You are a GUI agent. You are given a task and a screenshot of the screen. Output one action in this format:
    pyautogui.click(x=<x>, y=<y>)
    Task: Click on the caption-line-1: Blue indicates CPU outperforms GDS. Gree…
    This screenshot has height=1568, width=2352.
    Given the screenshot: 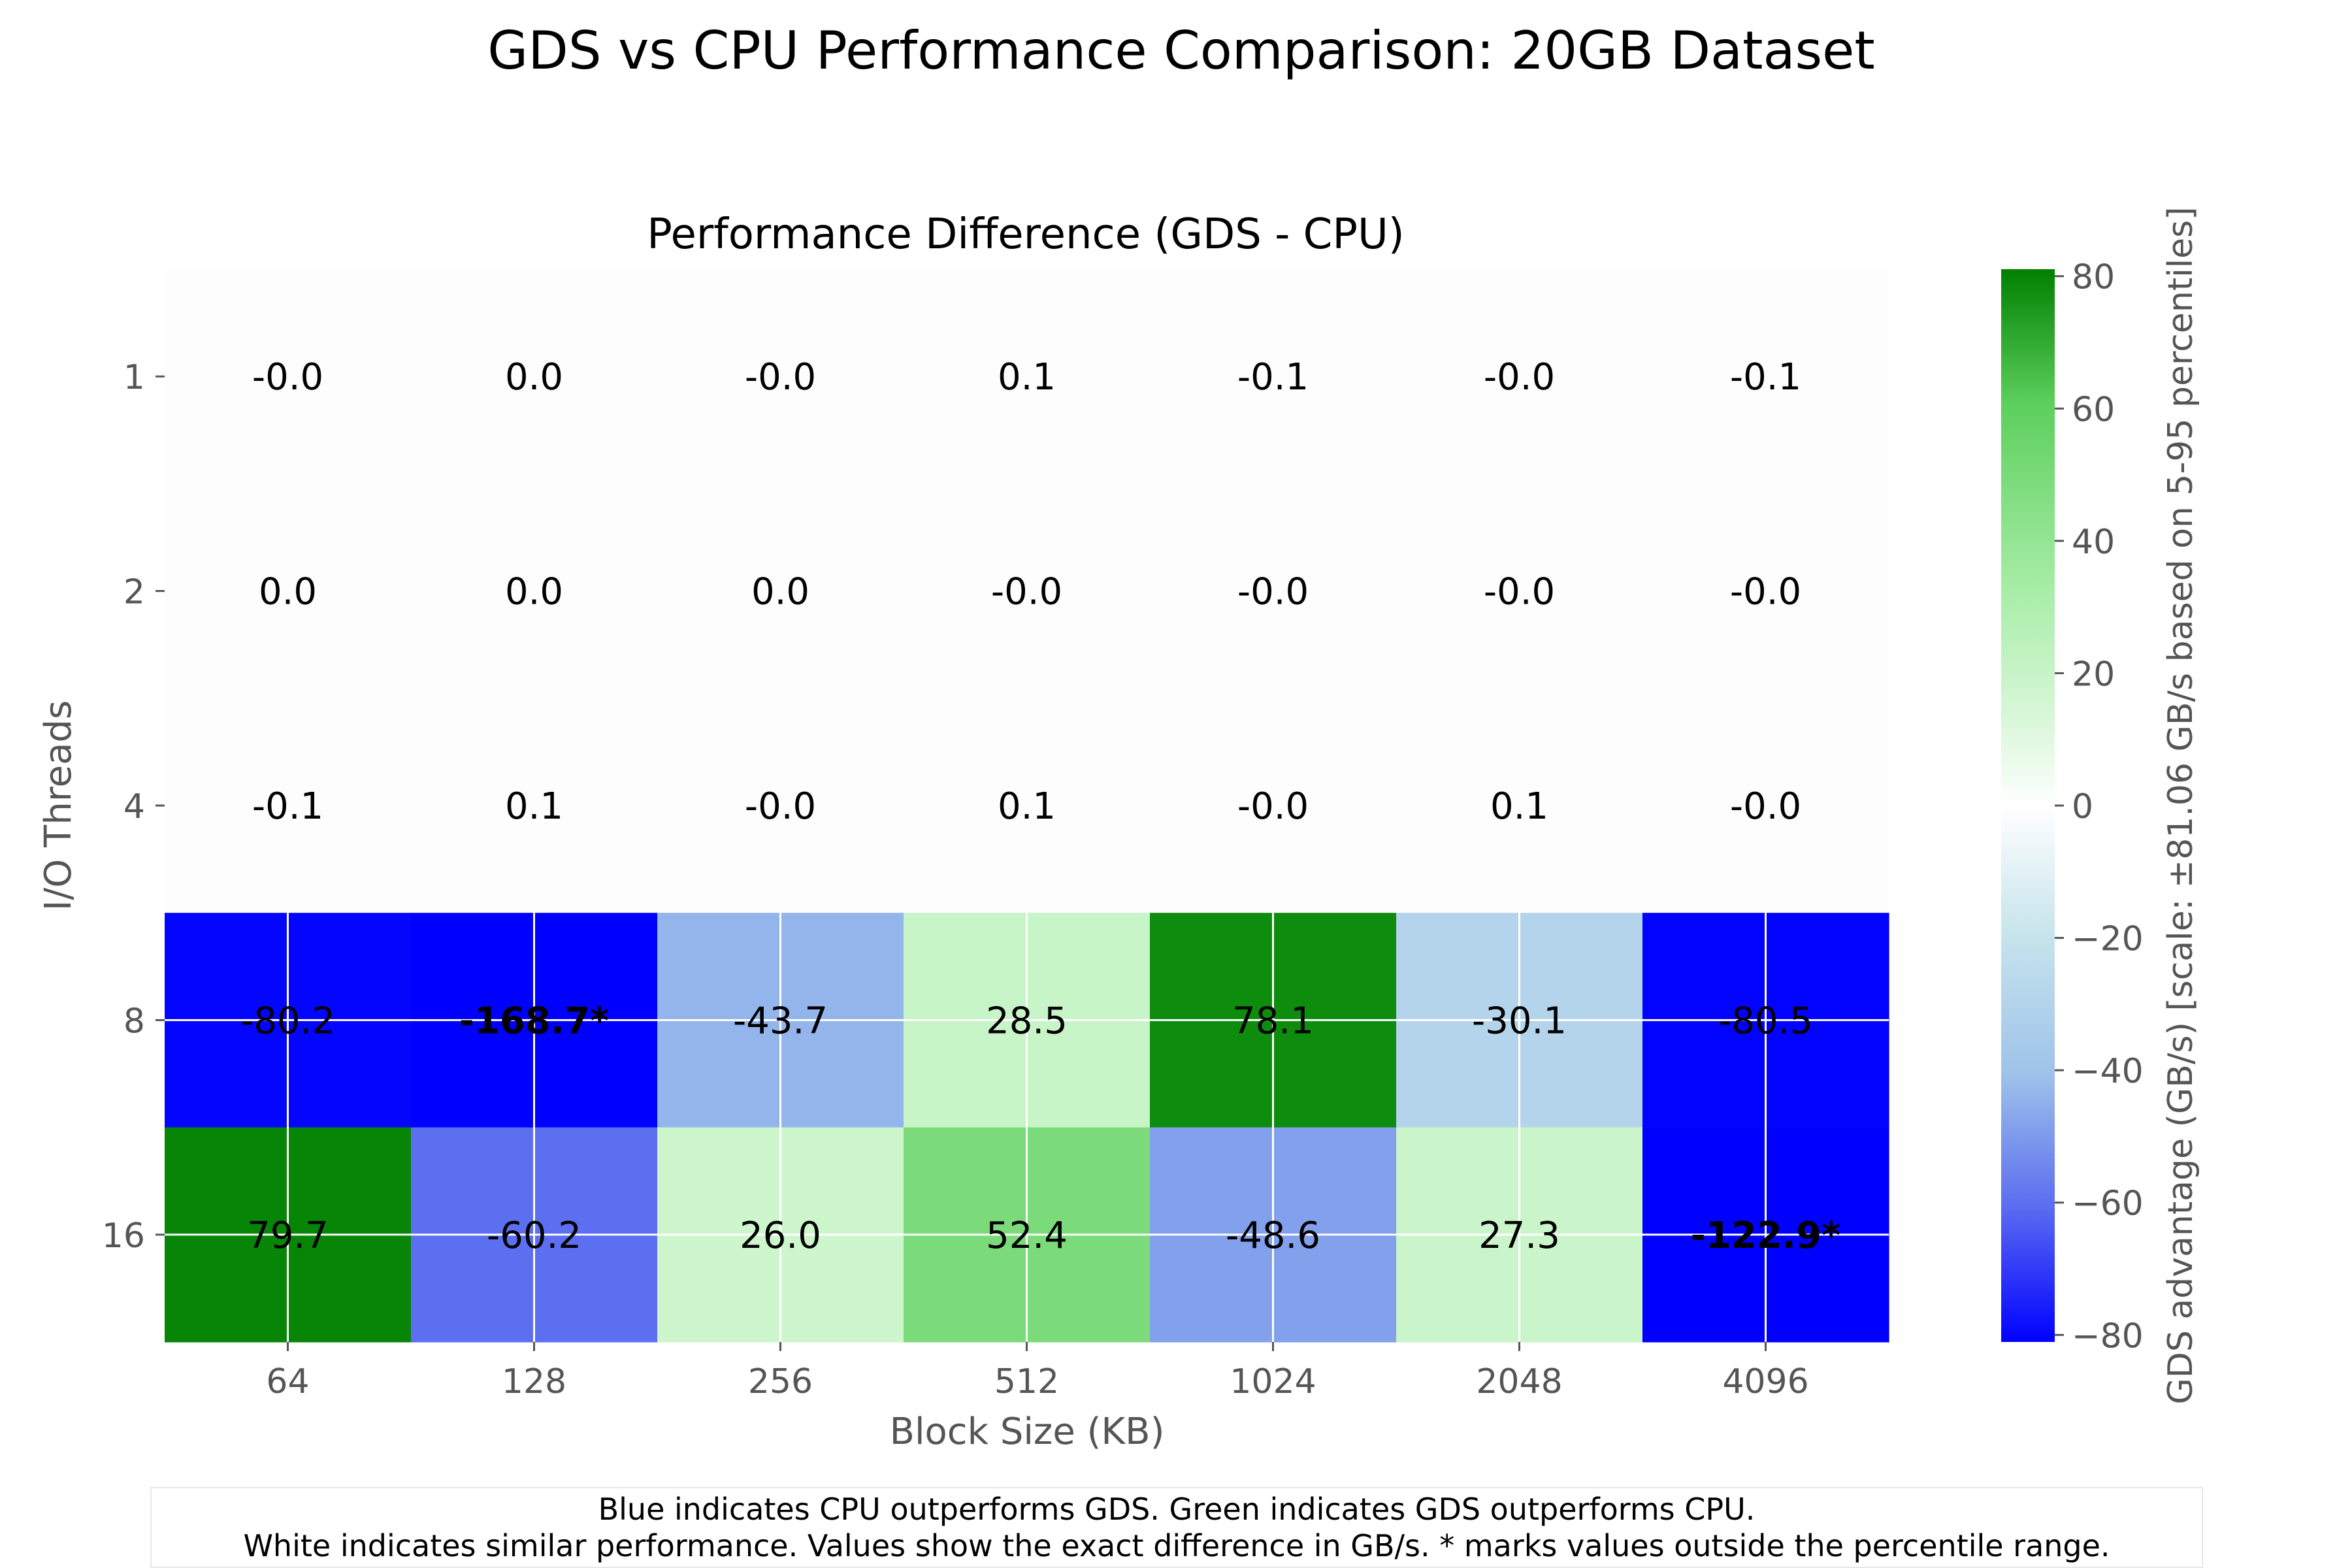 What is the action you would take?
    pyautogui.click(x=1177, y=1509)
    